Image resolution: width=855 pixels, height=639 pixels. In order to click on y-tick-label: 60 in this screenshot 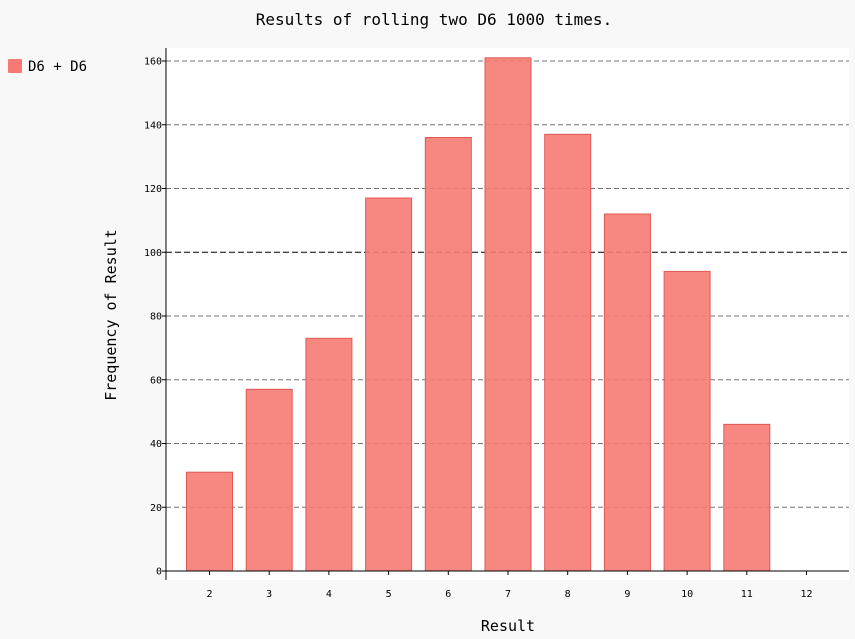, I will do `click(156, 380)`.